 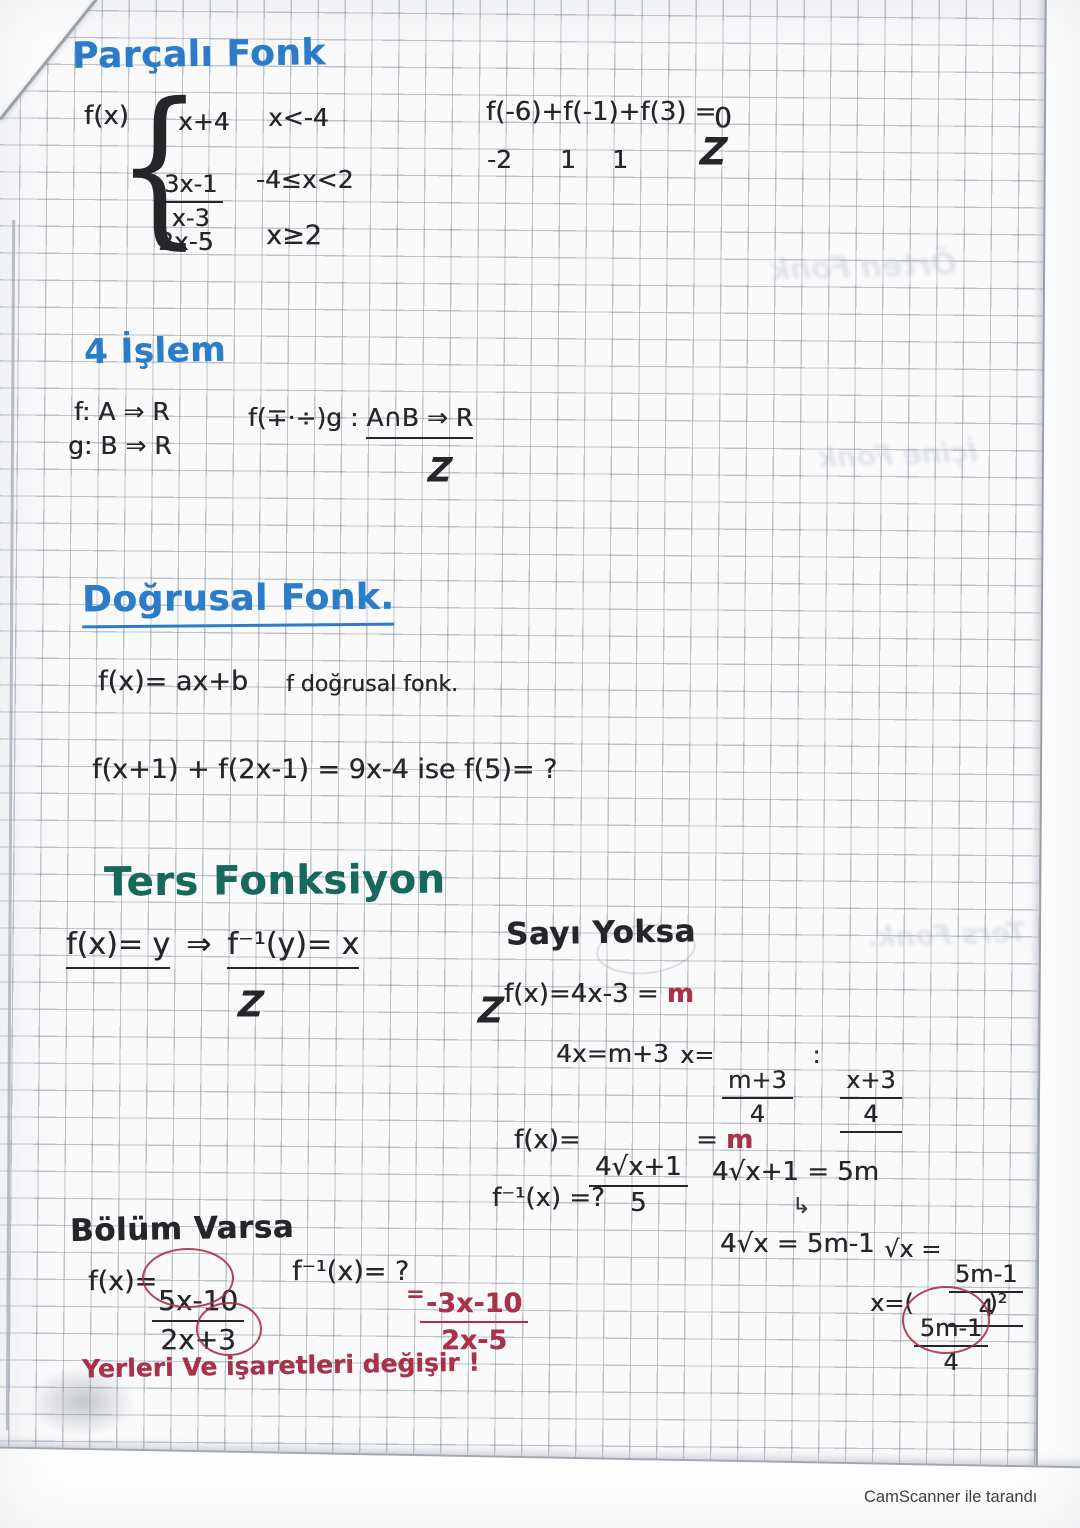 I want to click on sayi-line1: f(x)=4x-3 = m, so click(x=599, y=994).